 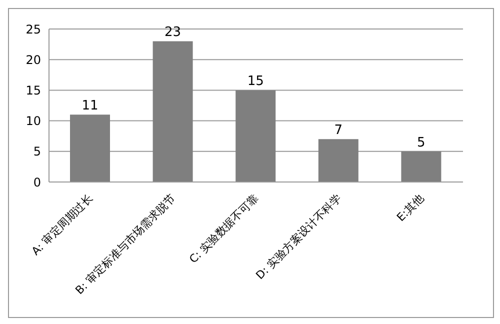 What do you see at coordinates (223, 229) in the screenshot?
I see `x-tick-label: C: 实验数据不可靠` at bounding box center [223, 229].